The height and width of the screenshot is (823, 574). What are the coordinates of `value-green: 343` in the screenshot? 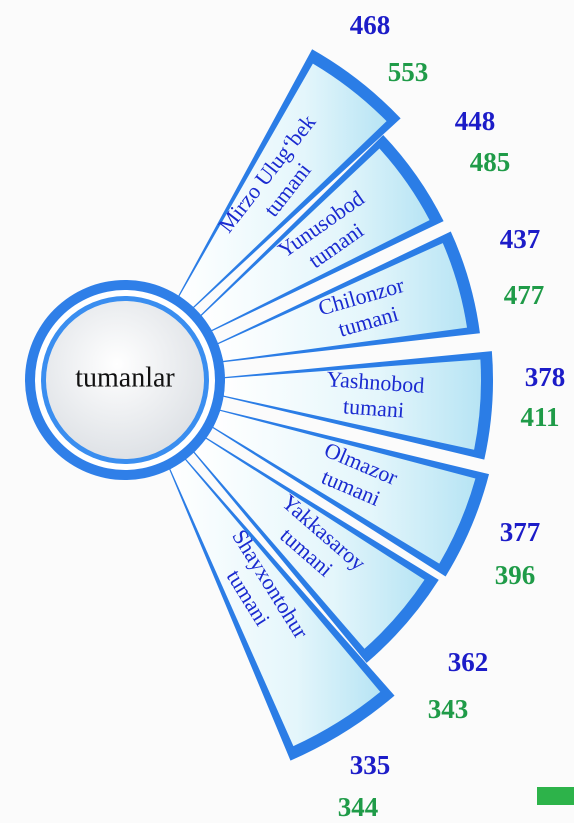 It's located at (448, 709).